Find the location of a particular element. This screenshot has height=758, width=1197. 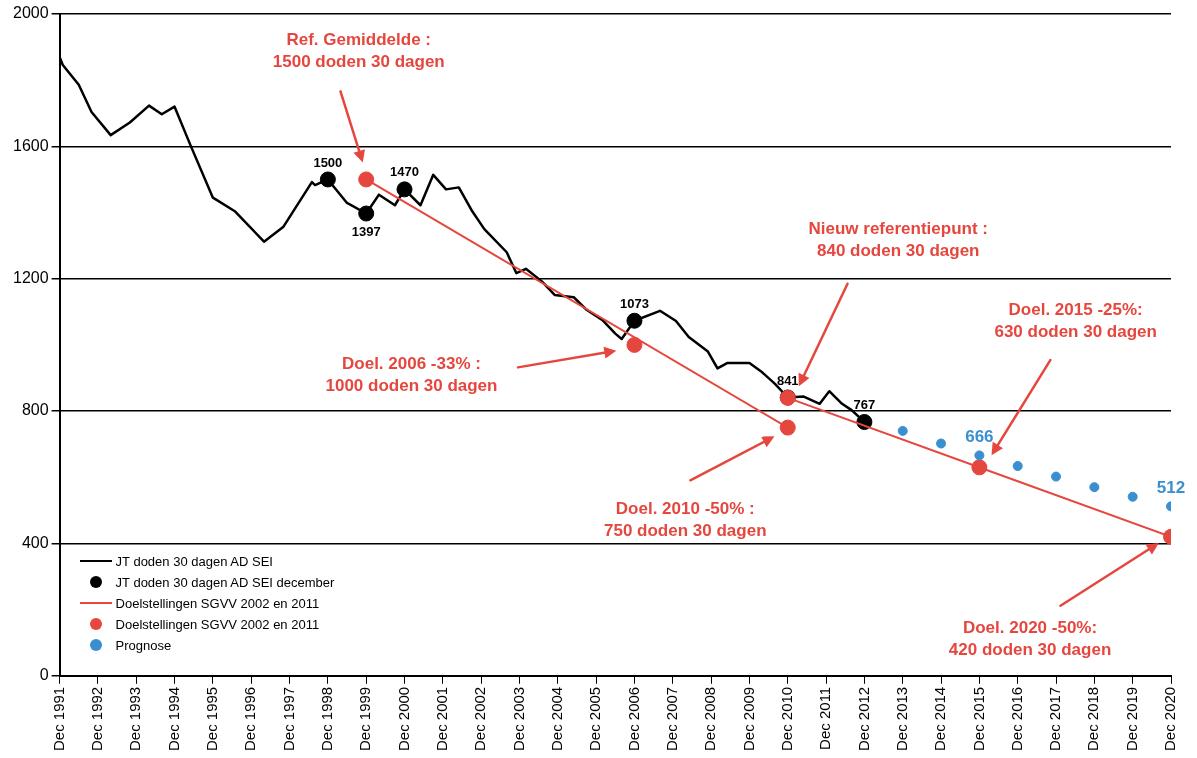

y-tick-label: 2000 is located at coordinates (31, 13).